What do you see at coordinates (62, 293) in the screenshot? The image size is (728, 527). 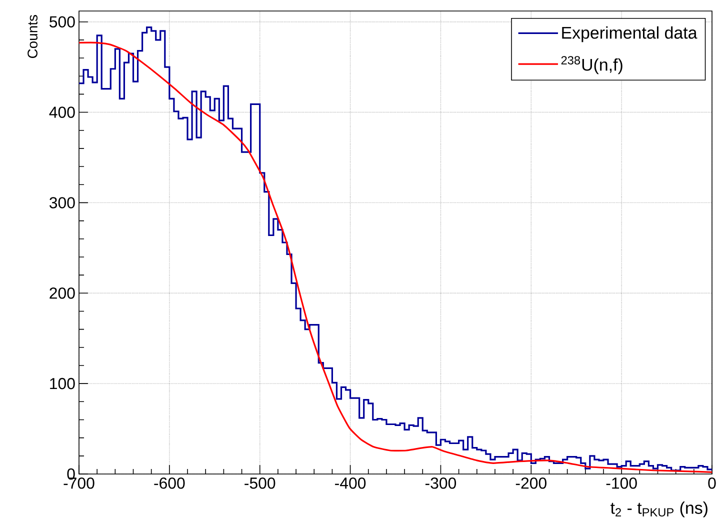 I see `y-tick-label: 200` at bounding box center [62, 293].